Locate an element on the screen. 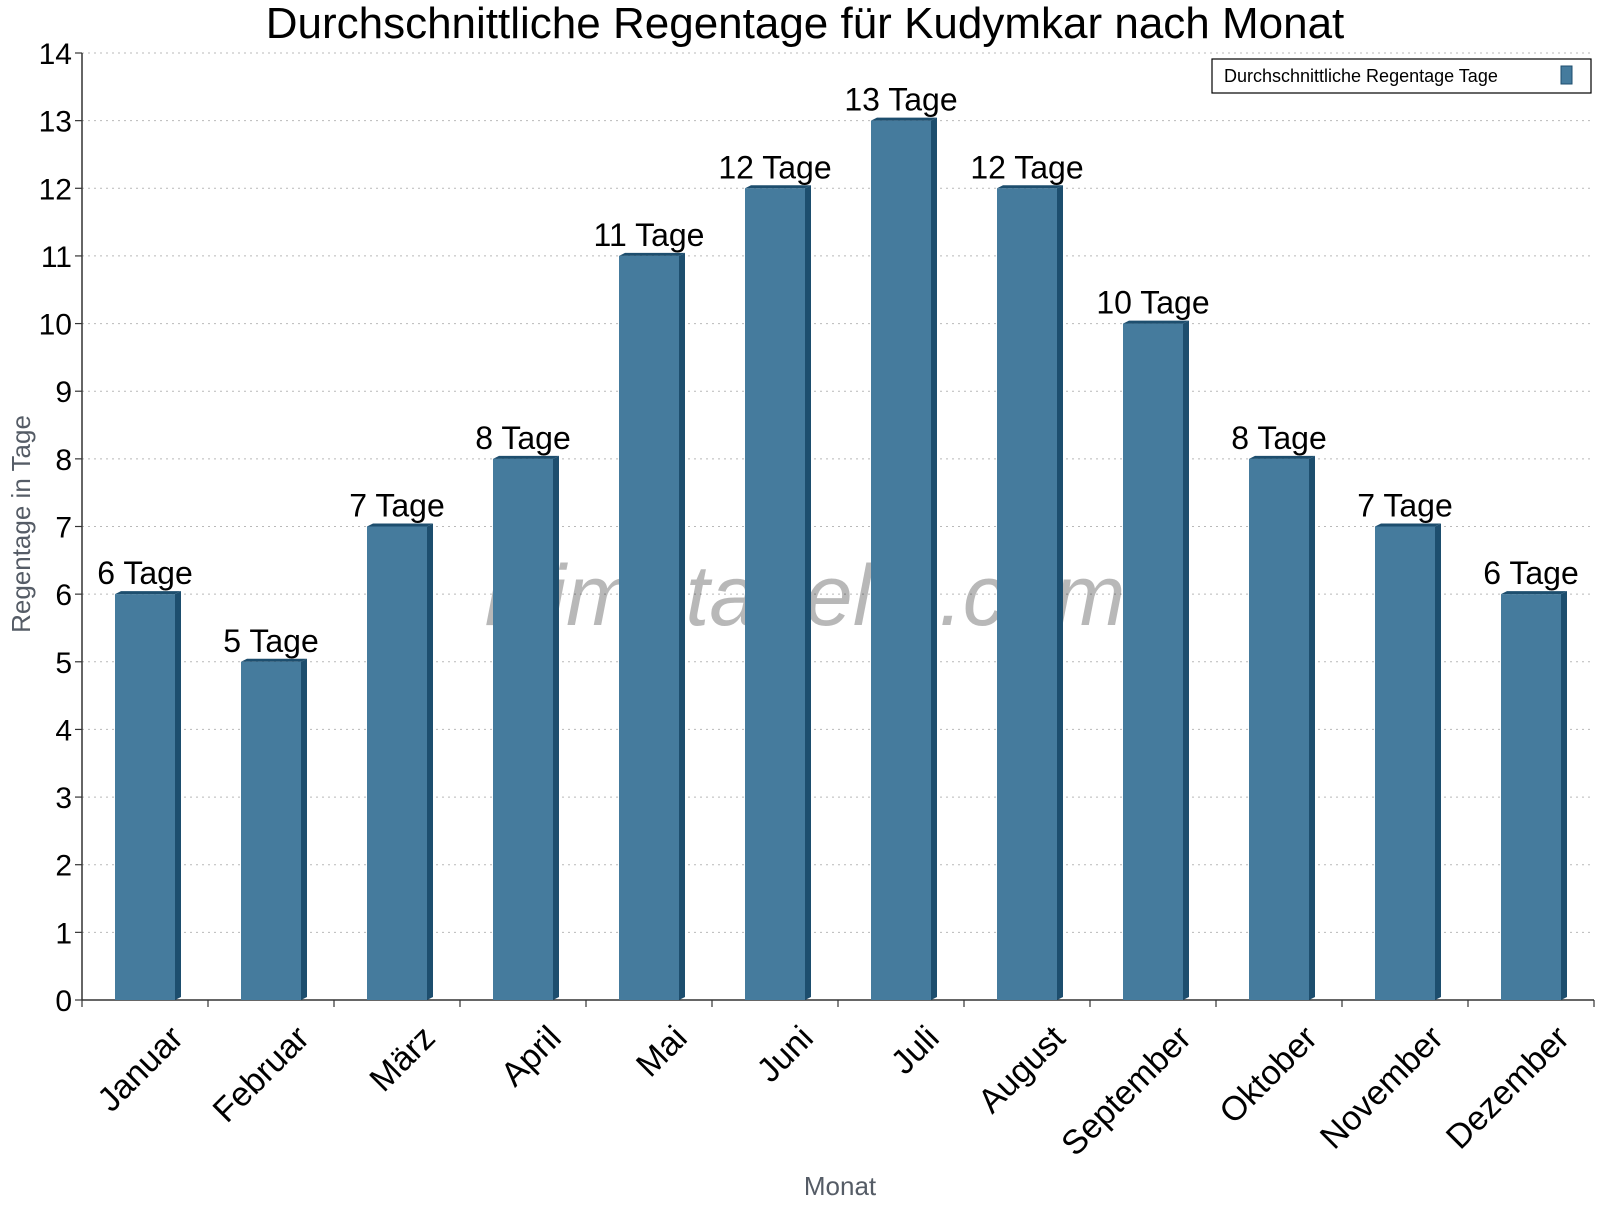 This screenshot has height=1205, width=1600. x-tick-label: Oktober is located at coordinates (1268, 1075).